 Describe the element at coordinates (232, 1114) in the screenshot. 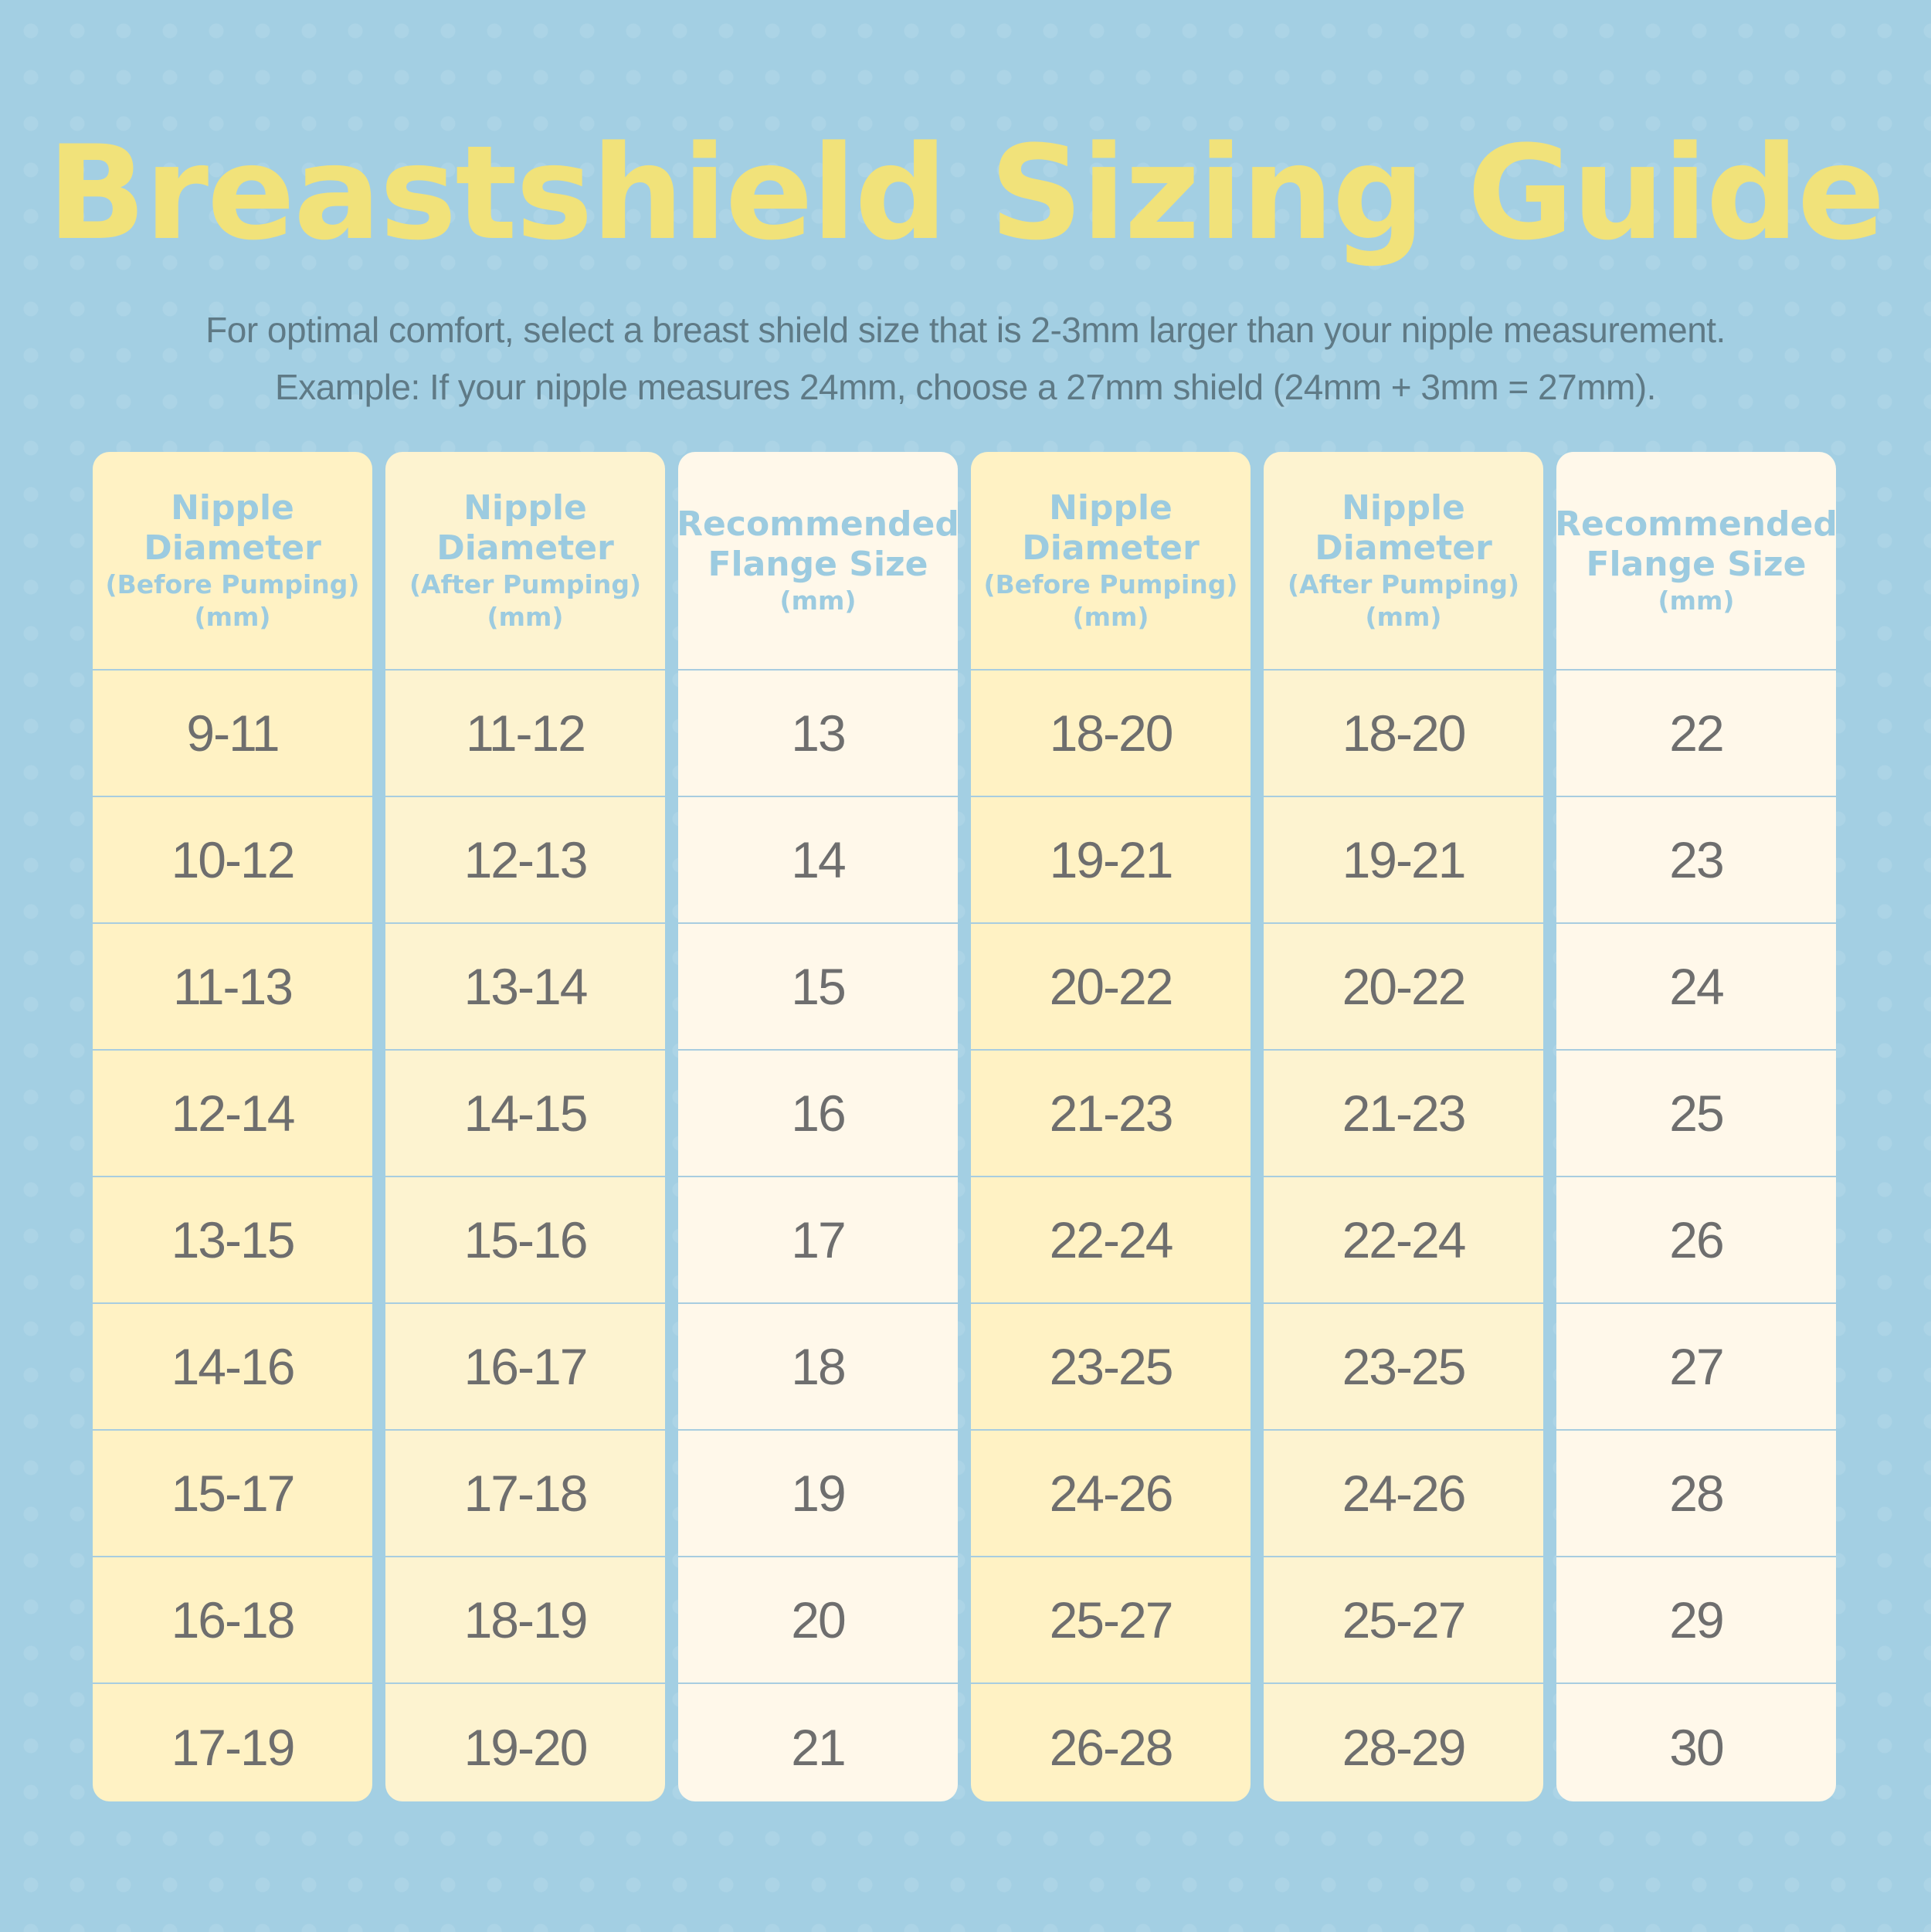

I see `table-cell: 12-14` at that location.